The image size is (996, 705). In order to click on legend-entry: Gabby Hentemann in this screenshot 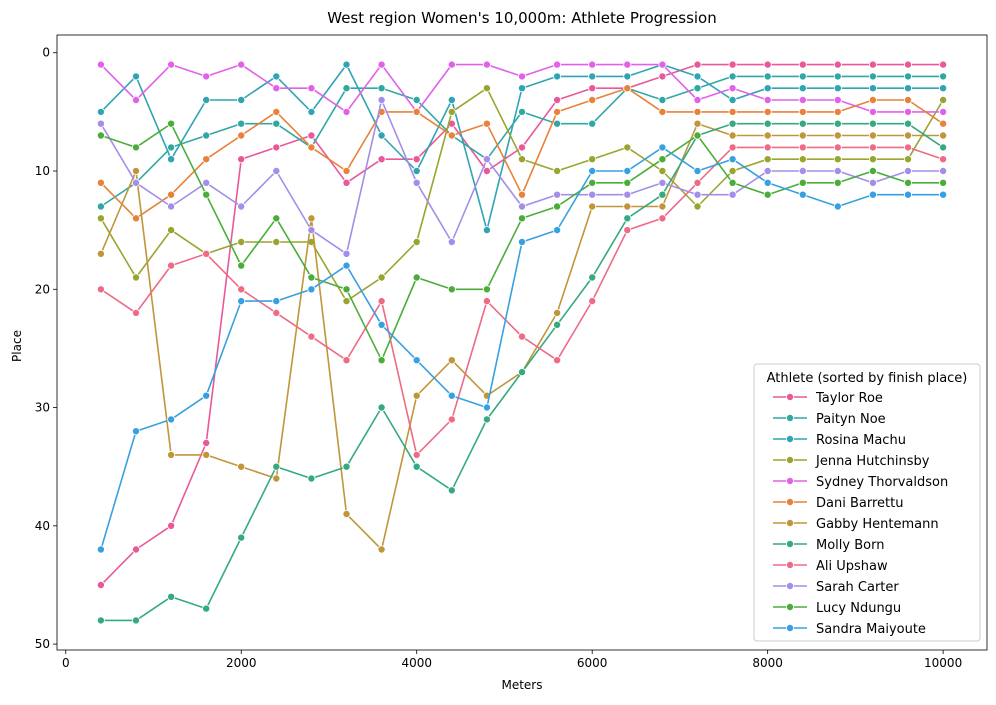, I will do `click(856, 524)`.